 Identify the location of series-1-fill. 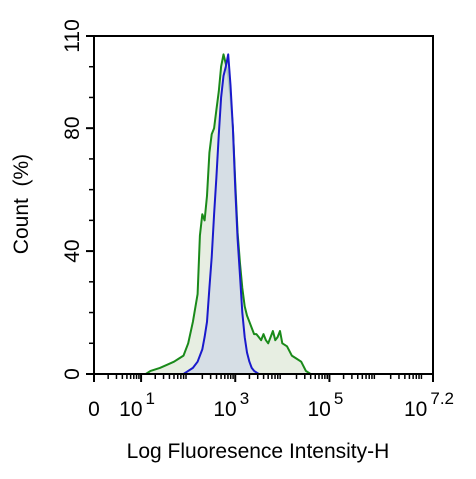
(221, 214).